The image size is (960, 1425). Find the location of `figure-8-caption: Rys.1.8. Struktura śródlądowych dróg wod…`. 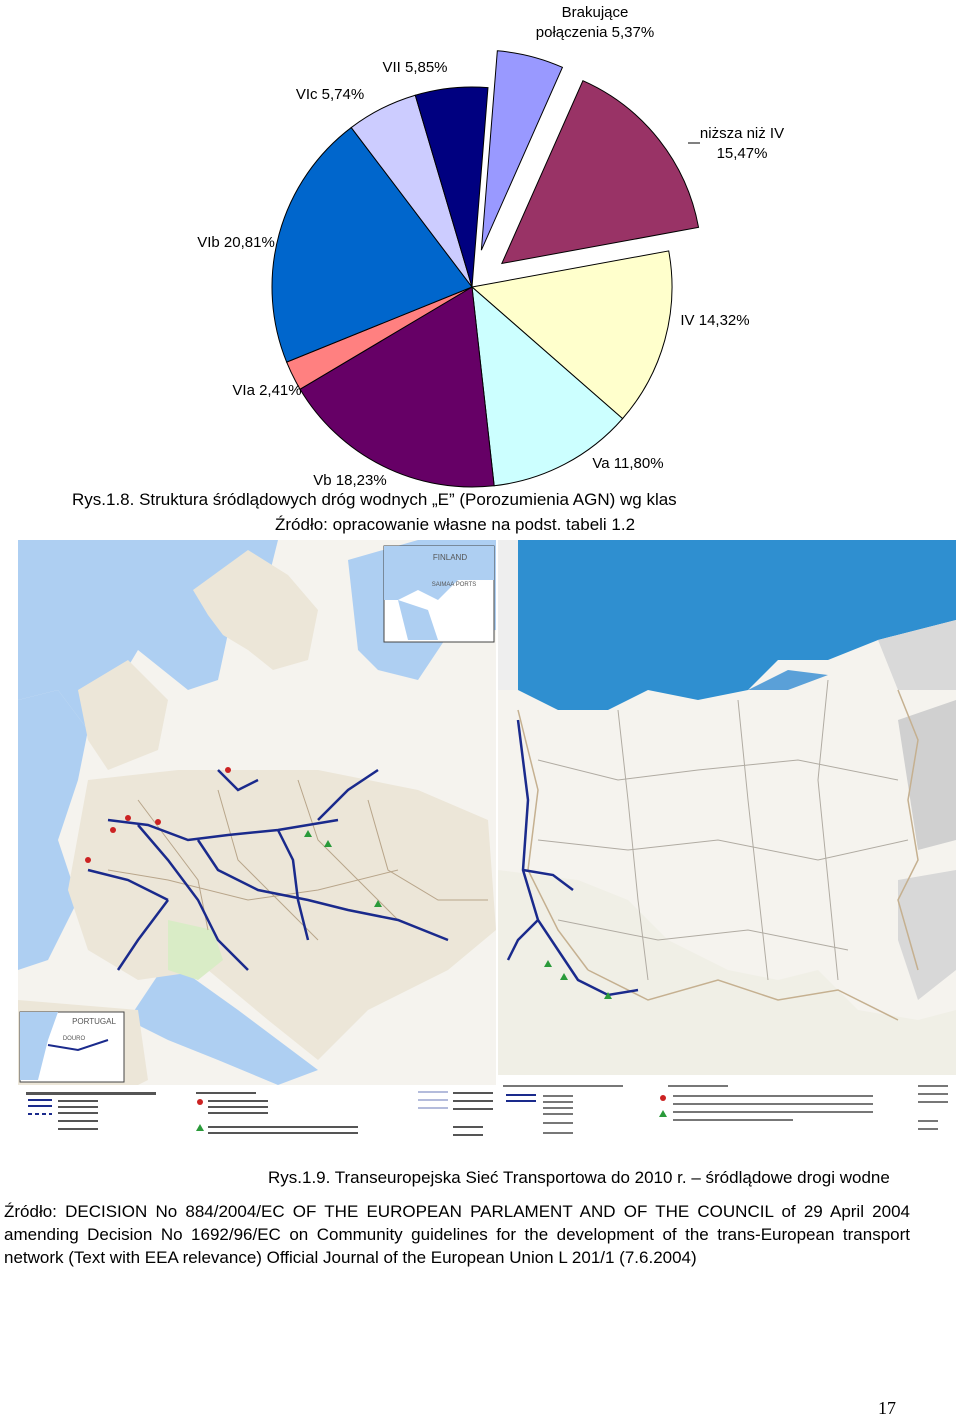

figure-8-caption: Rys.1.8. Struktura śródlądowych dróg wod… is located at coordinates (374, 499).